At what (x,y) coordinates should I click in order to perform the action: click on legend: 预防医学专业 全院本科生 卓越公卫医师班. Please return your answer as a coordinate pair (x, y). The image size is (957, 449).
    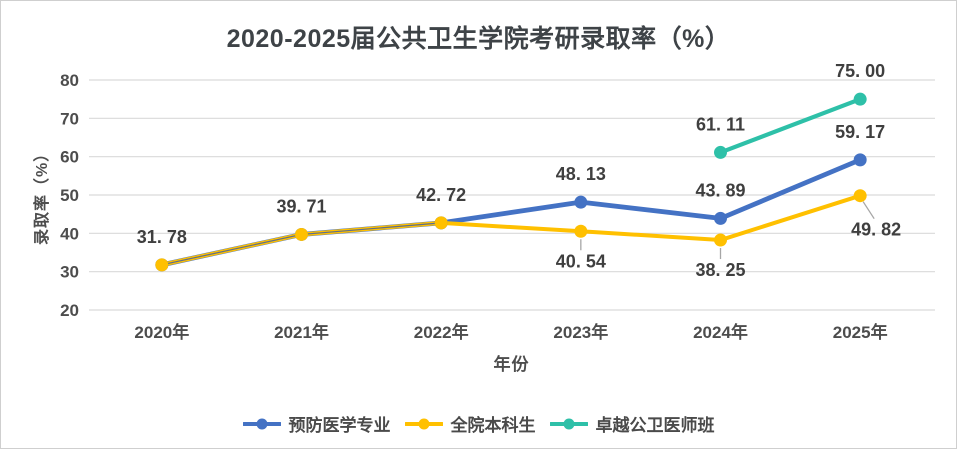
    Looking at the image, I should click on (478, 423).